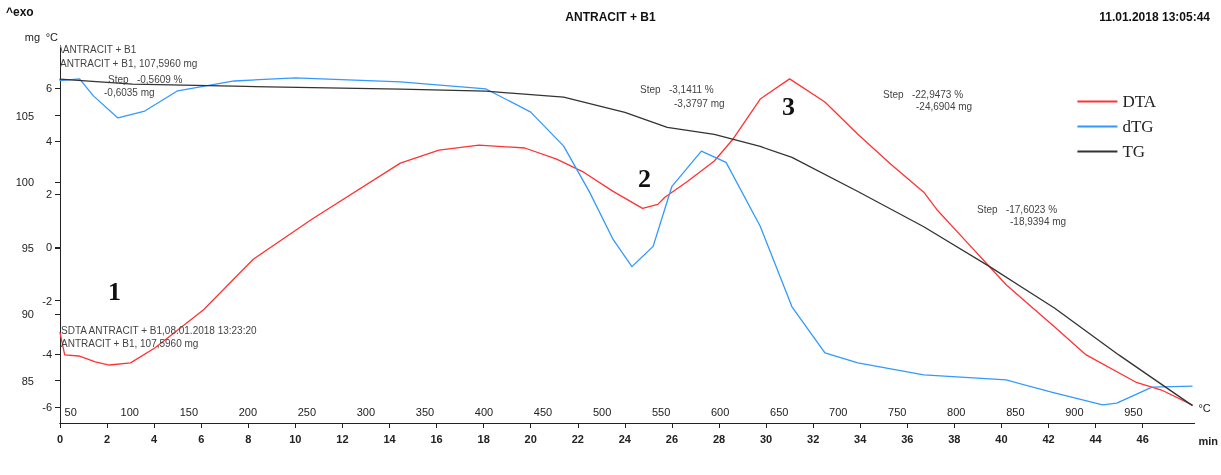 This screenshot has width=1221, height=475. Describe the element at coordinates (838, 411) in the screenshot. I see `x2-tick-label: 700` at that location.